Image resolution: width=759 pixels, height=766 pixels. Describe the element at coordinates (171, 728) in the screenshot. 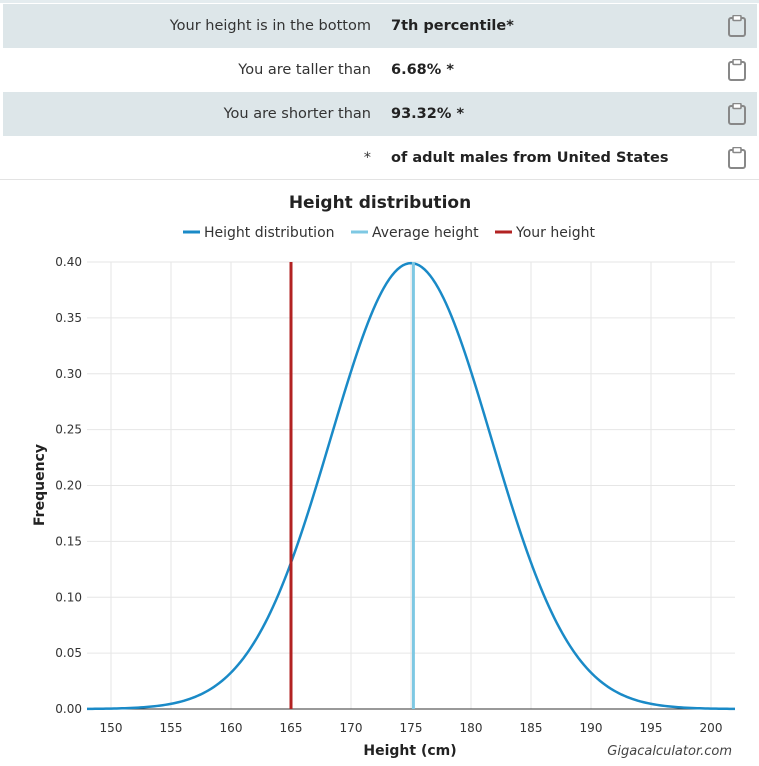

I see `x-tick-label: 155` at that location.